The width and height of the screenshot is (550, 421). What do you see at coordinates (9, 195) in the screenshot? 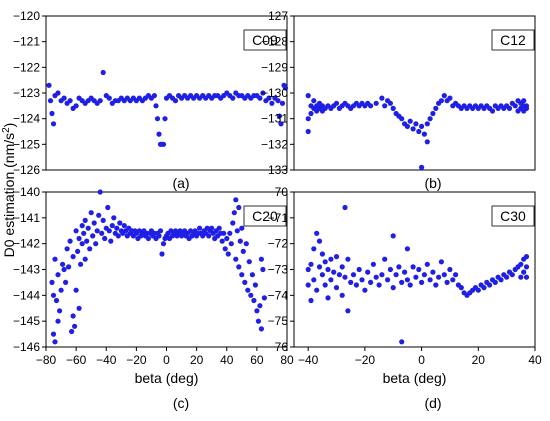
I see `y-axis-label-main: D0 estimation (nm/s` at bounding box center [9, 195].